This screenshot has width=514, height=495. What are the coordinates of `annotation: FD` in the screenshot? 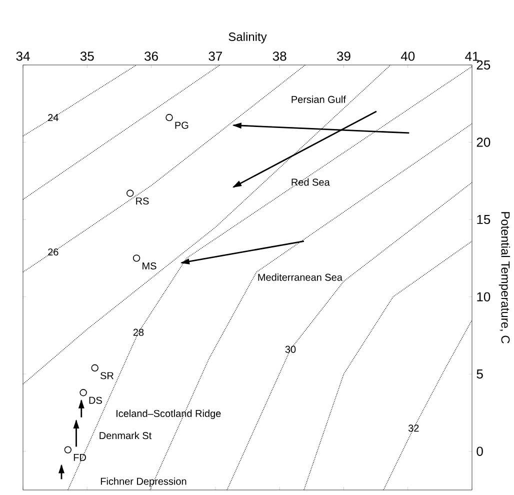 It's located at (80, 457).